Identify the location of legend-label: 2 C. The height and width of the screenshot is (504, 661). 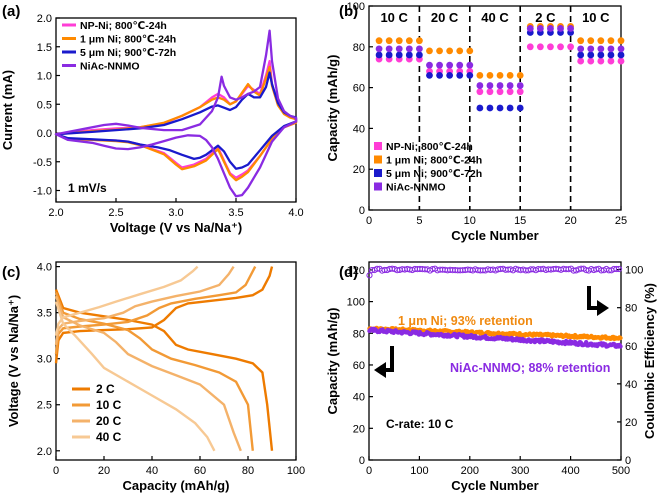
(105, 389).